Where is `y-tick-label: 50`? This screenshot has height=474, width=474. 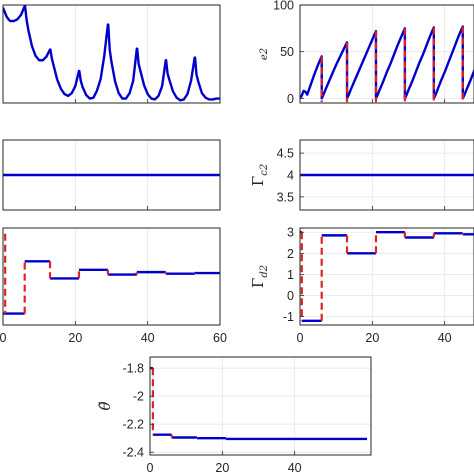
y-tick-label: 50 is located at coordinates (287, 52).